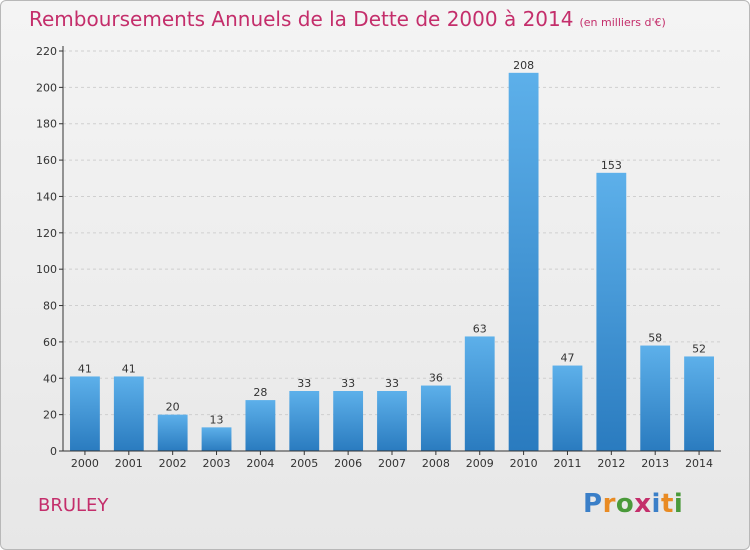 The image size is (750, 550). Describe the element at coordinates (260, 392) in the screenshot. I see `data-label: 28` at that location.